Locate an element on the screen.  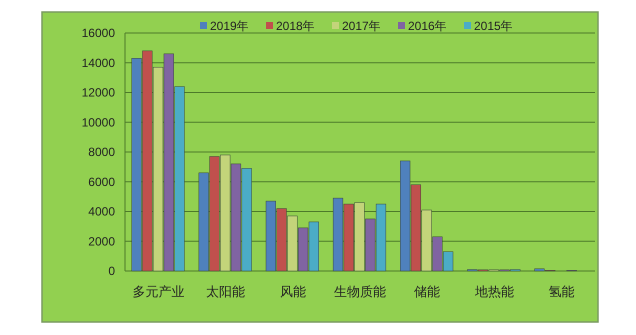
y-tick-label: 4000 is located at coordinates (102, 211).